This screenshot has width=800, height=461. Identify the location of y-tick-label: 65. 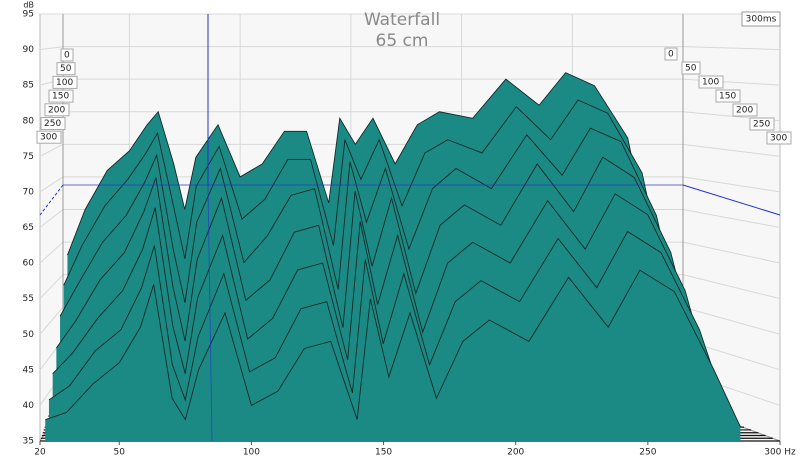
(28, 228).